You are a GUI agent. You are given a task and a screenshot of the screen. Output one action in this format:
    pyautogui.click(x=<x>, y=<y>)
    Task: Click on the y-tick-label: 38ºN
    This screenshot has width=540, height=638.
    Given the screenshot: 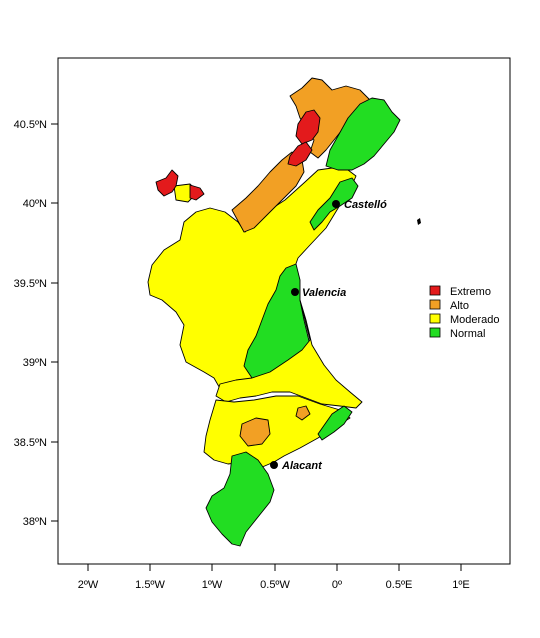 What is the action you would take?
    pyautogui.click(x=35, y=522)
    